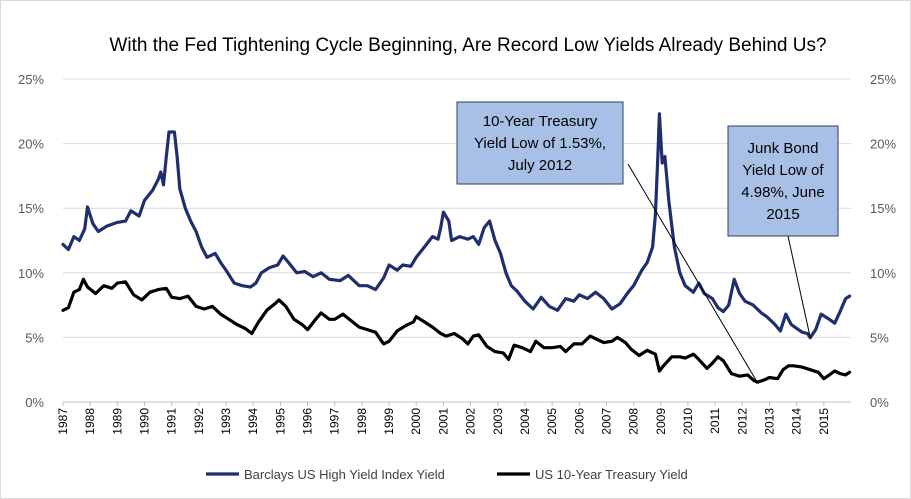 Image resolution: width=911 pixels, height=499 pixels. I want to click on x-tick-label: 1992, so click(199, 421).